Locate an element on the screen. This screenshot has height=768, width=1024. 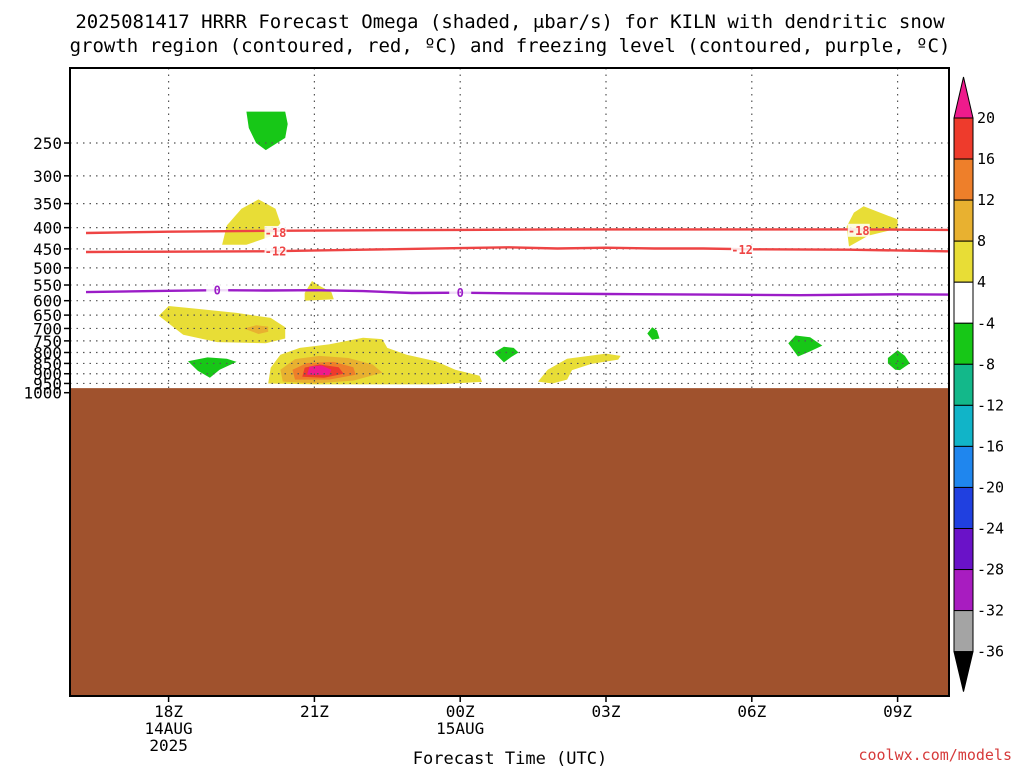
contour-line--12 is located at coordinates (517, 250).